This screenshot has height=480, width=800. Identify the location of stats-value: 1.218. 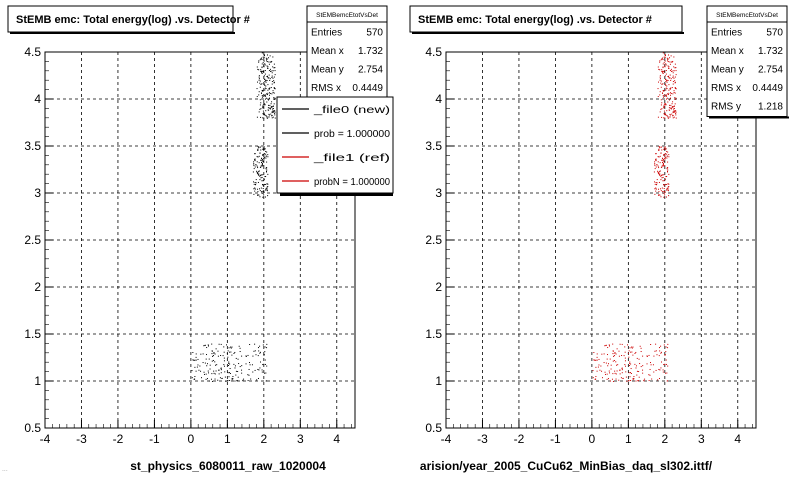
(770, 107).